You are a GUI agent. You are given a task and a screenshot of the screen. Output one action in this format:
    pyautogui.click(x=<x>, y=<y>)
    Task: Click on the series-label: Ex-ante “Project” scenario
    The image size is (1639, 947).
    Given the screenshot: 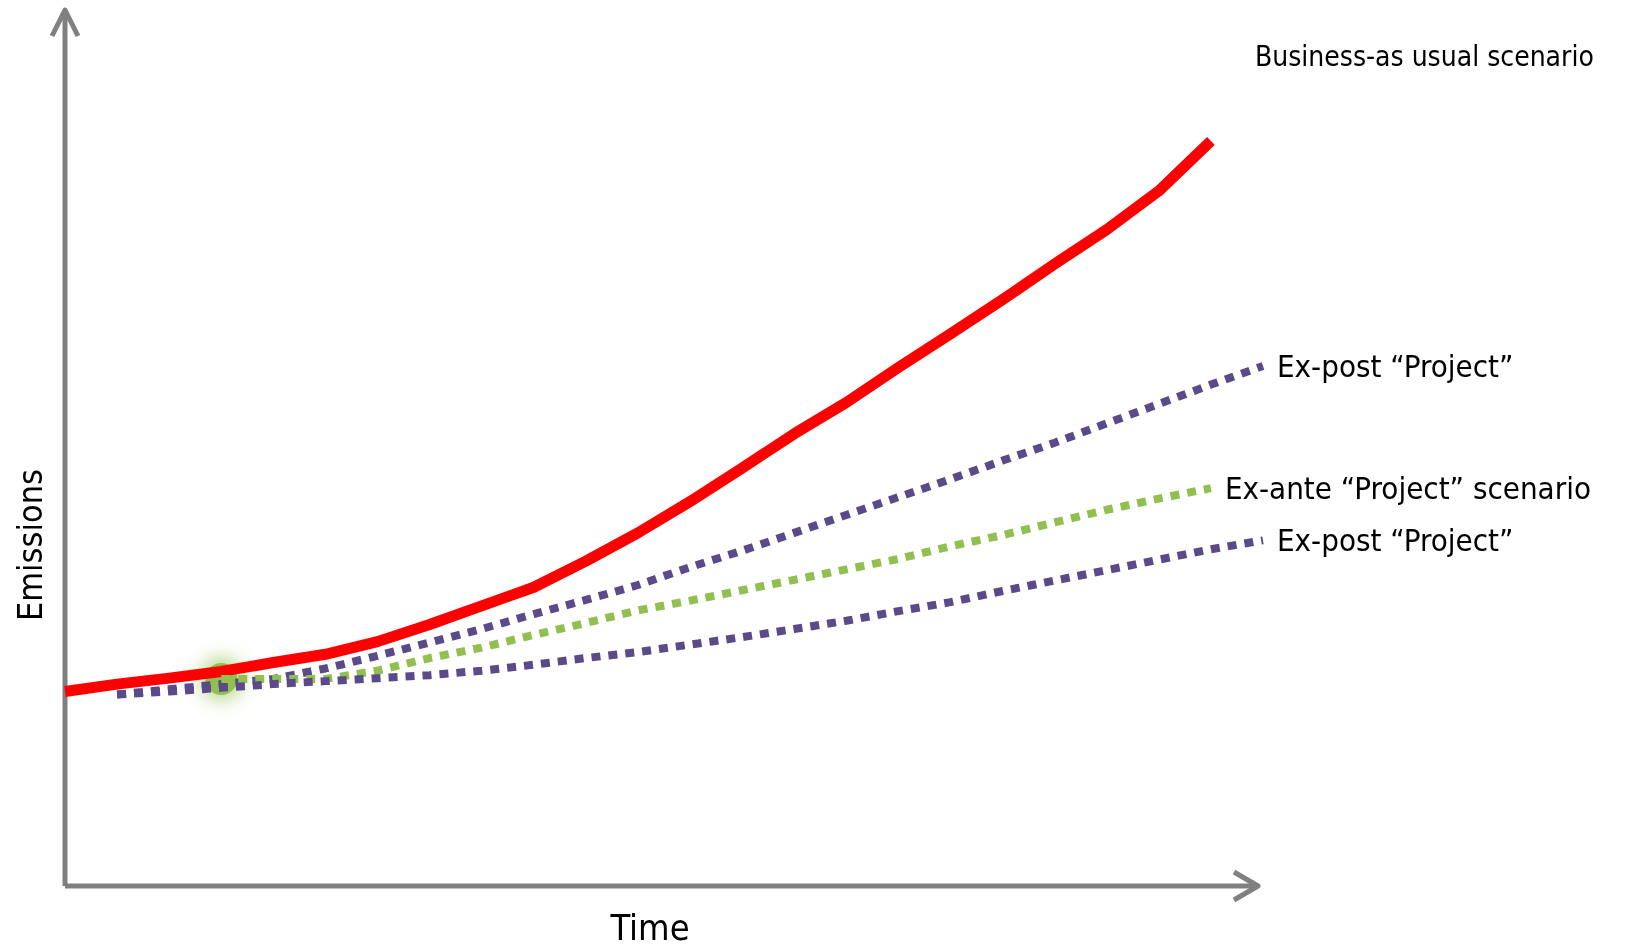 What is the action you would take?
    pyautogui.click(x=1407, y=488)
    